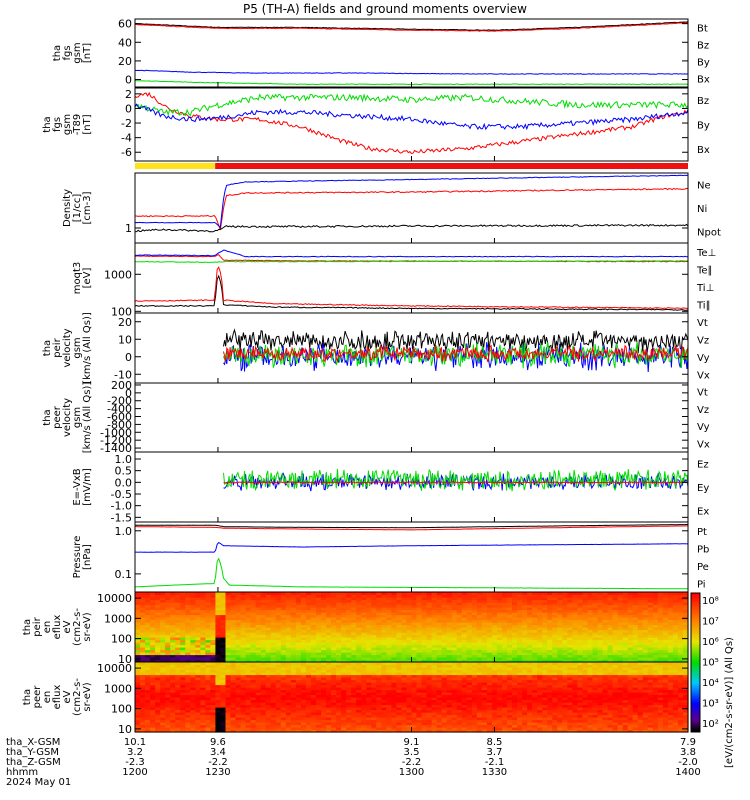  I want to click on ytick-label: 1.0, so click(124, 459).